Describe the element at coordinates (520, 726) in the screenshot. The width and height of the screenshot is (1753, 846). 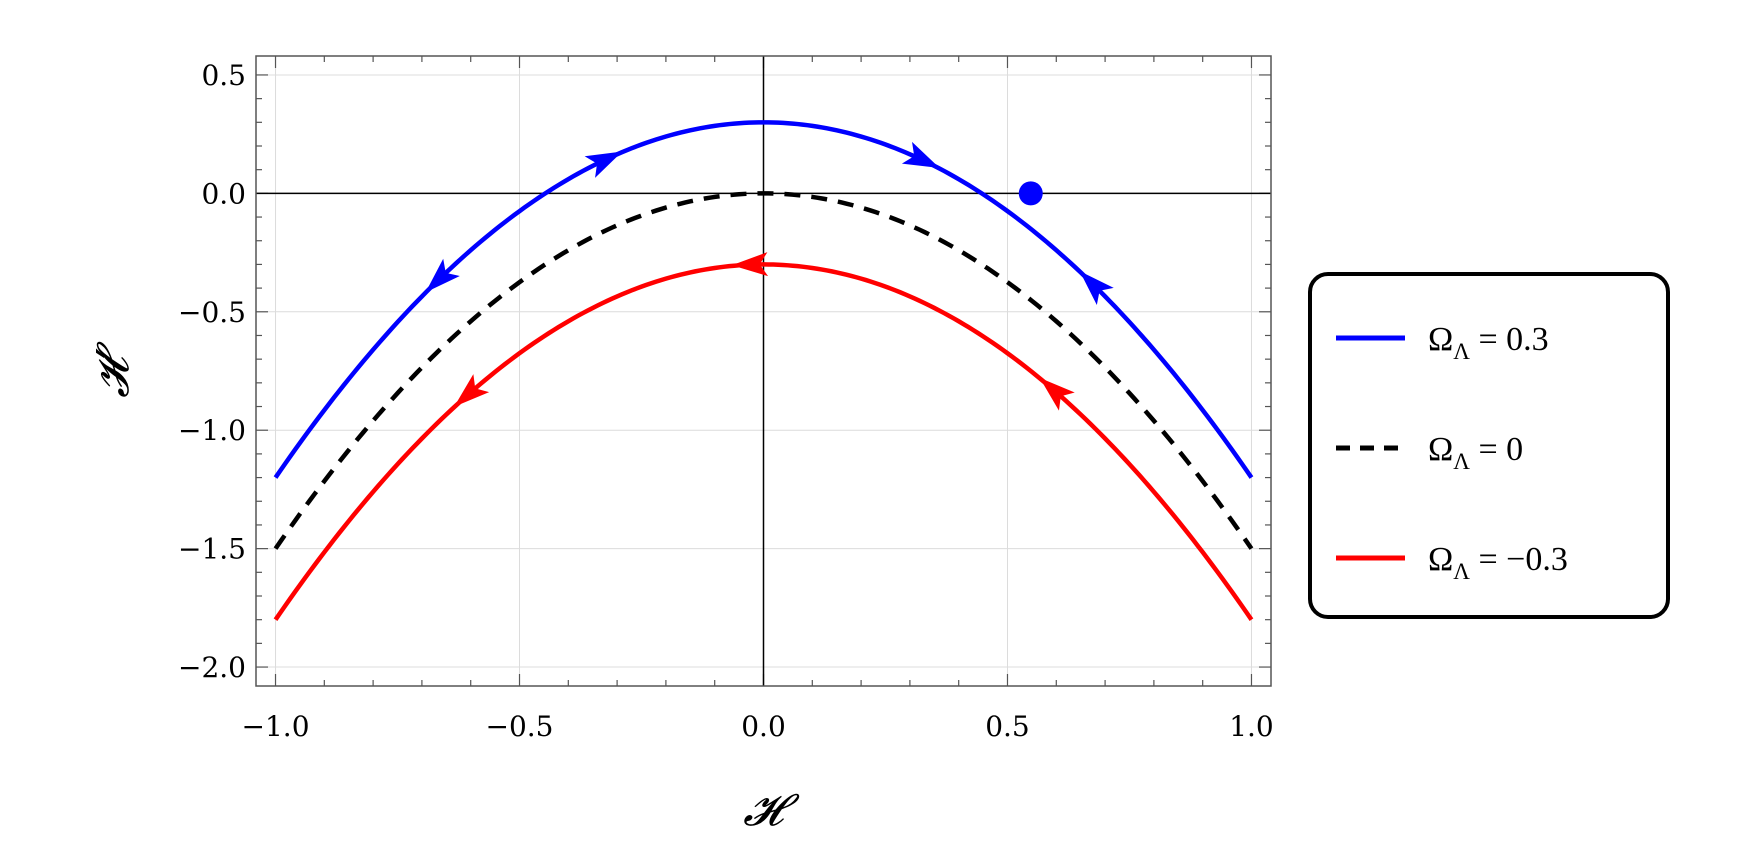
I see `x-tick-label-1: −0.5` at that location.